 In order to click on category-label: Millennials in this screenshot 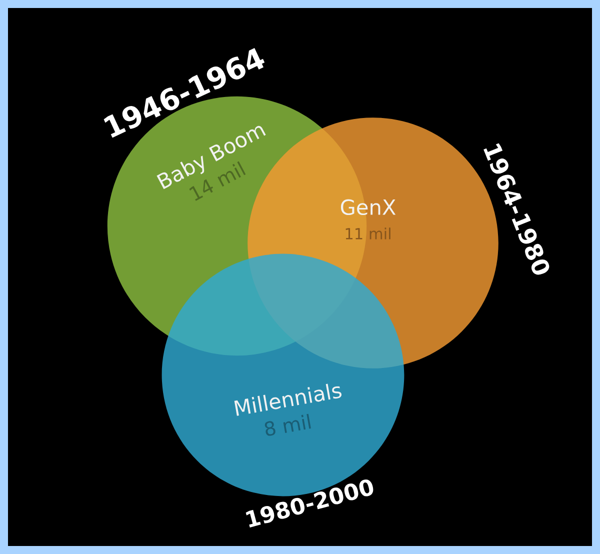, I will do `click(288, 399)`.